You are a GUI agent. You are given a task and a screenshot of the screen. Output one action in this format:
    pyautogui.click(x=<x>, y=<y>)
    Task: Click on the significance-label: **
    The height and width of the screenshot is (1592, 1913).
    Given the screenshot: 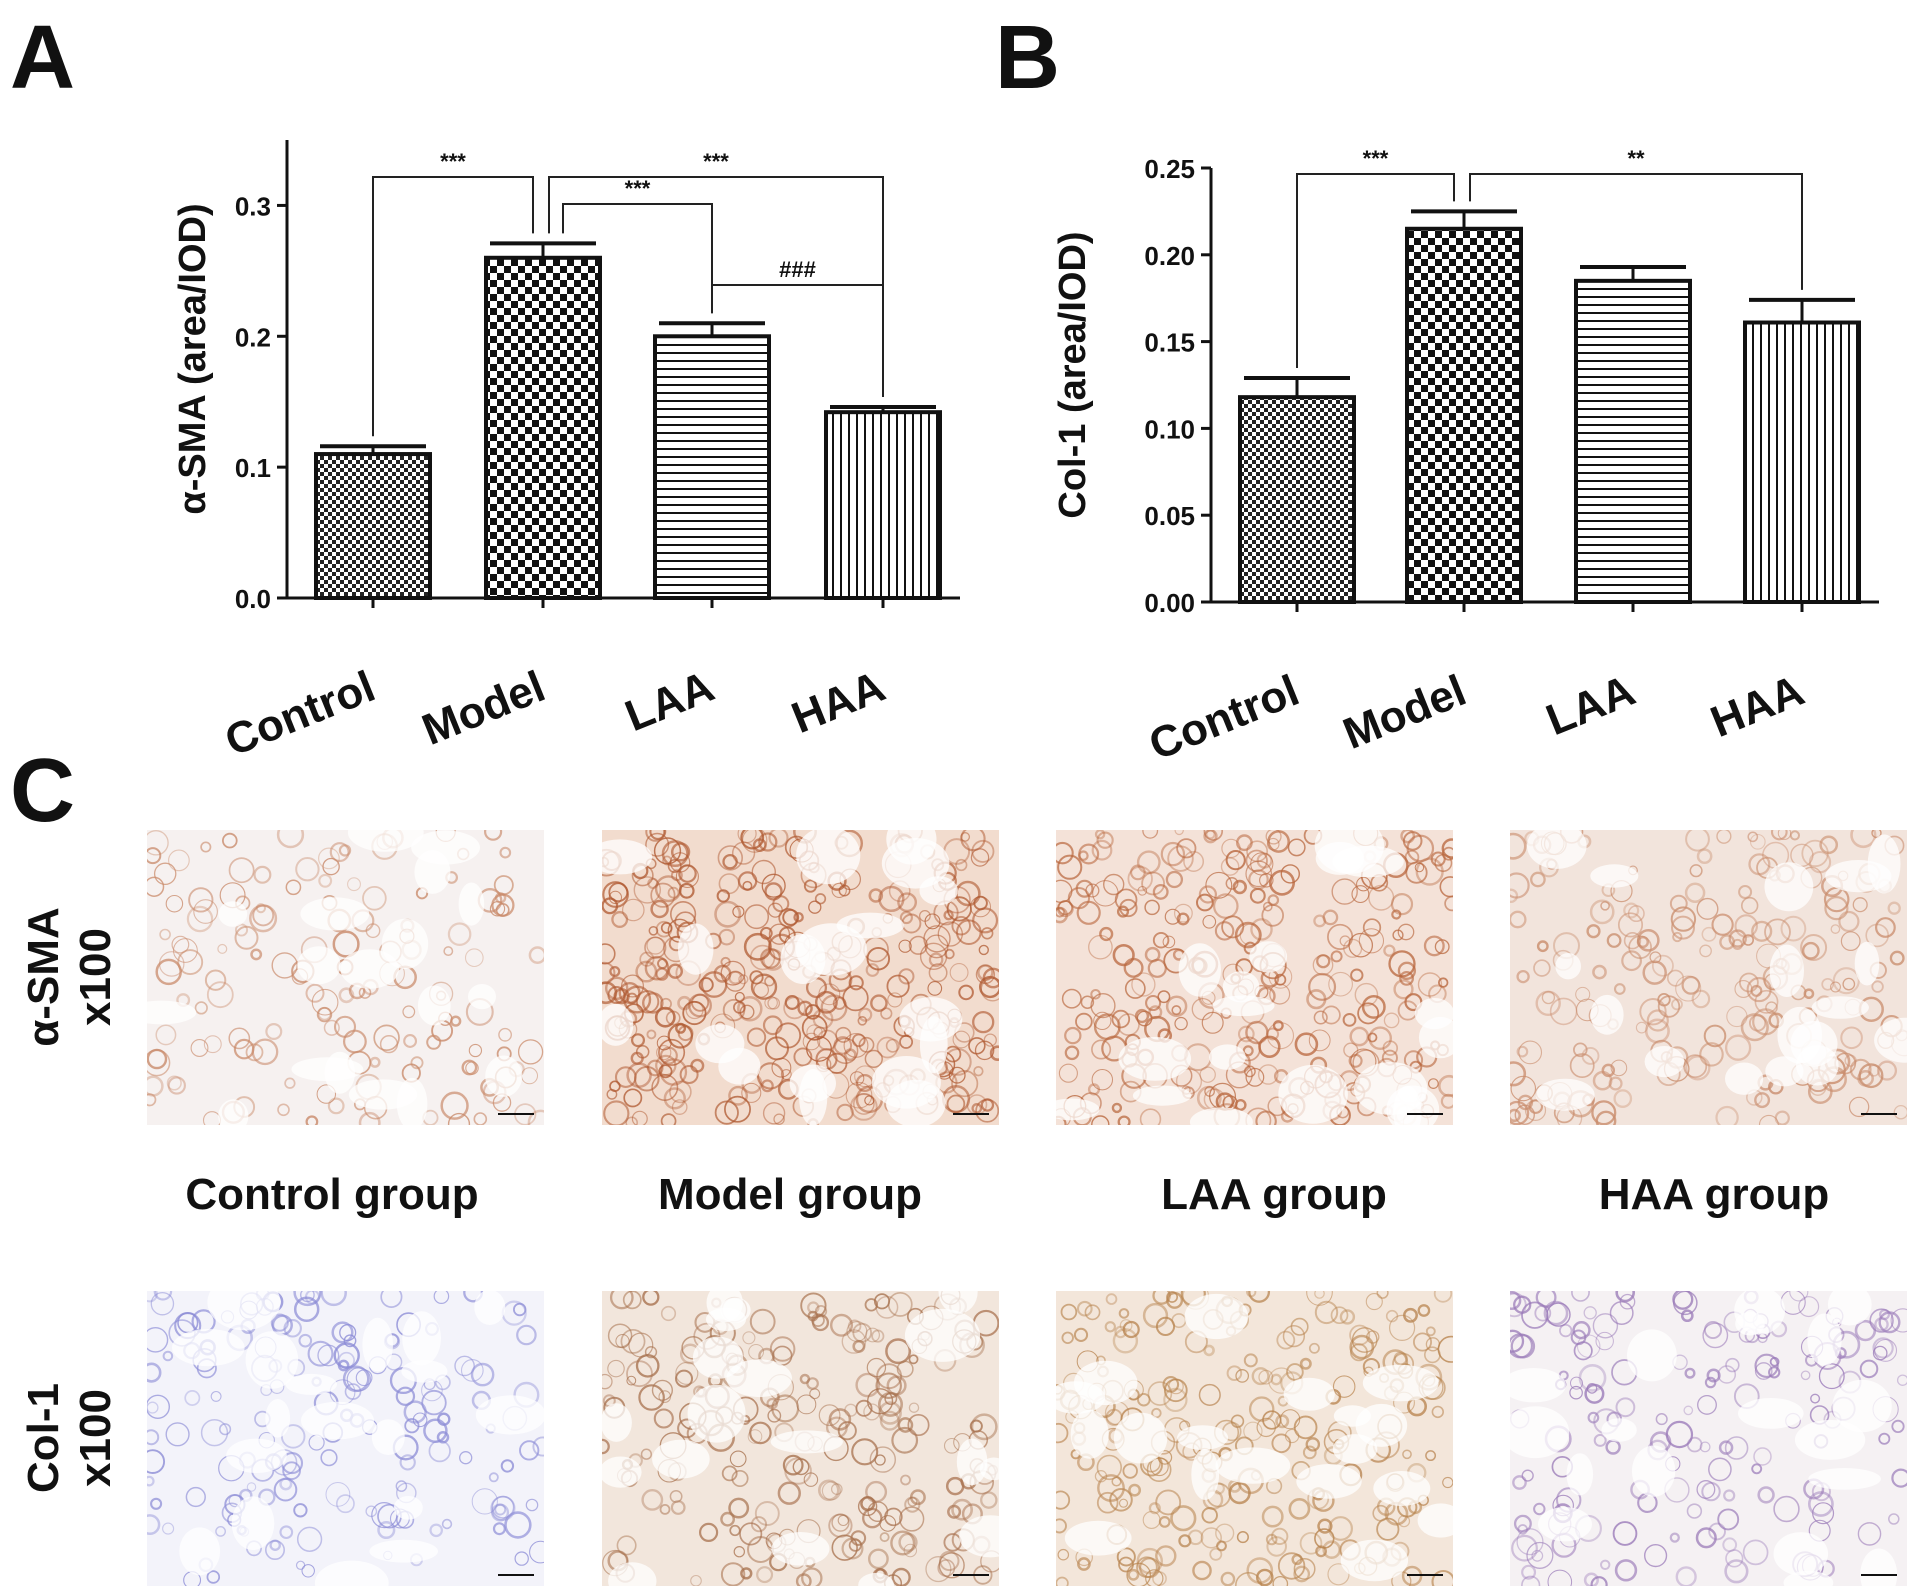 What is the action you would take?
    pyautogui.click(x=1636, y=158)
    